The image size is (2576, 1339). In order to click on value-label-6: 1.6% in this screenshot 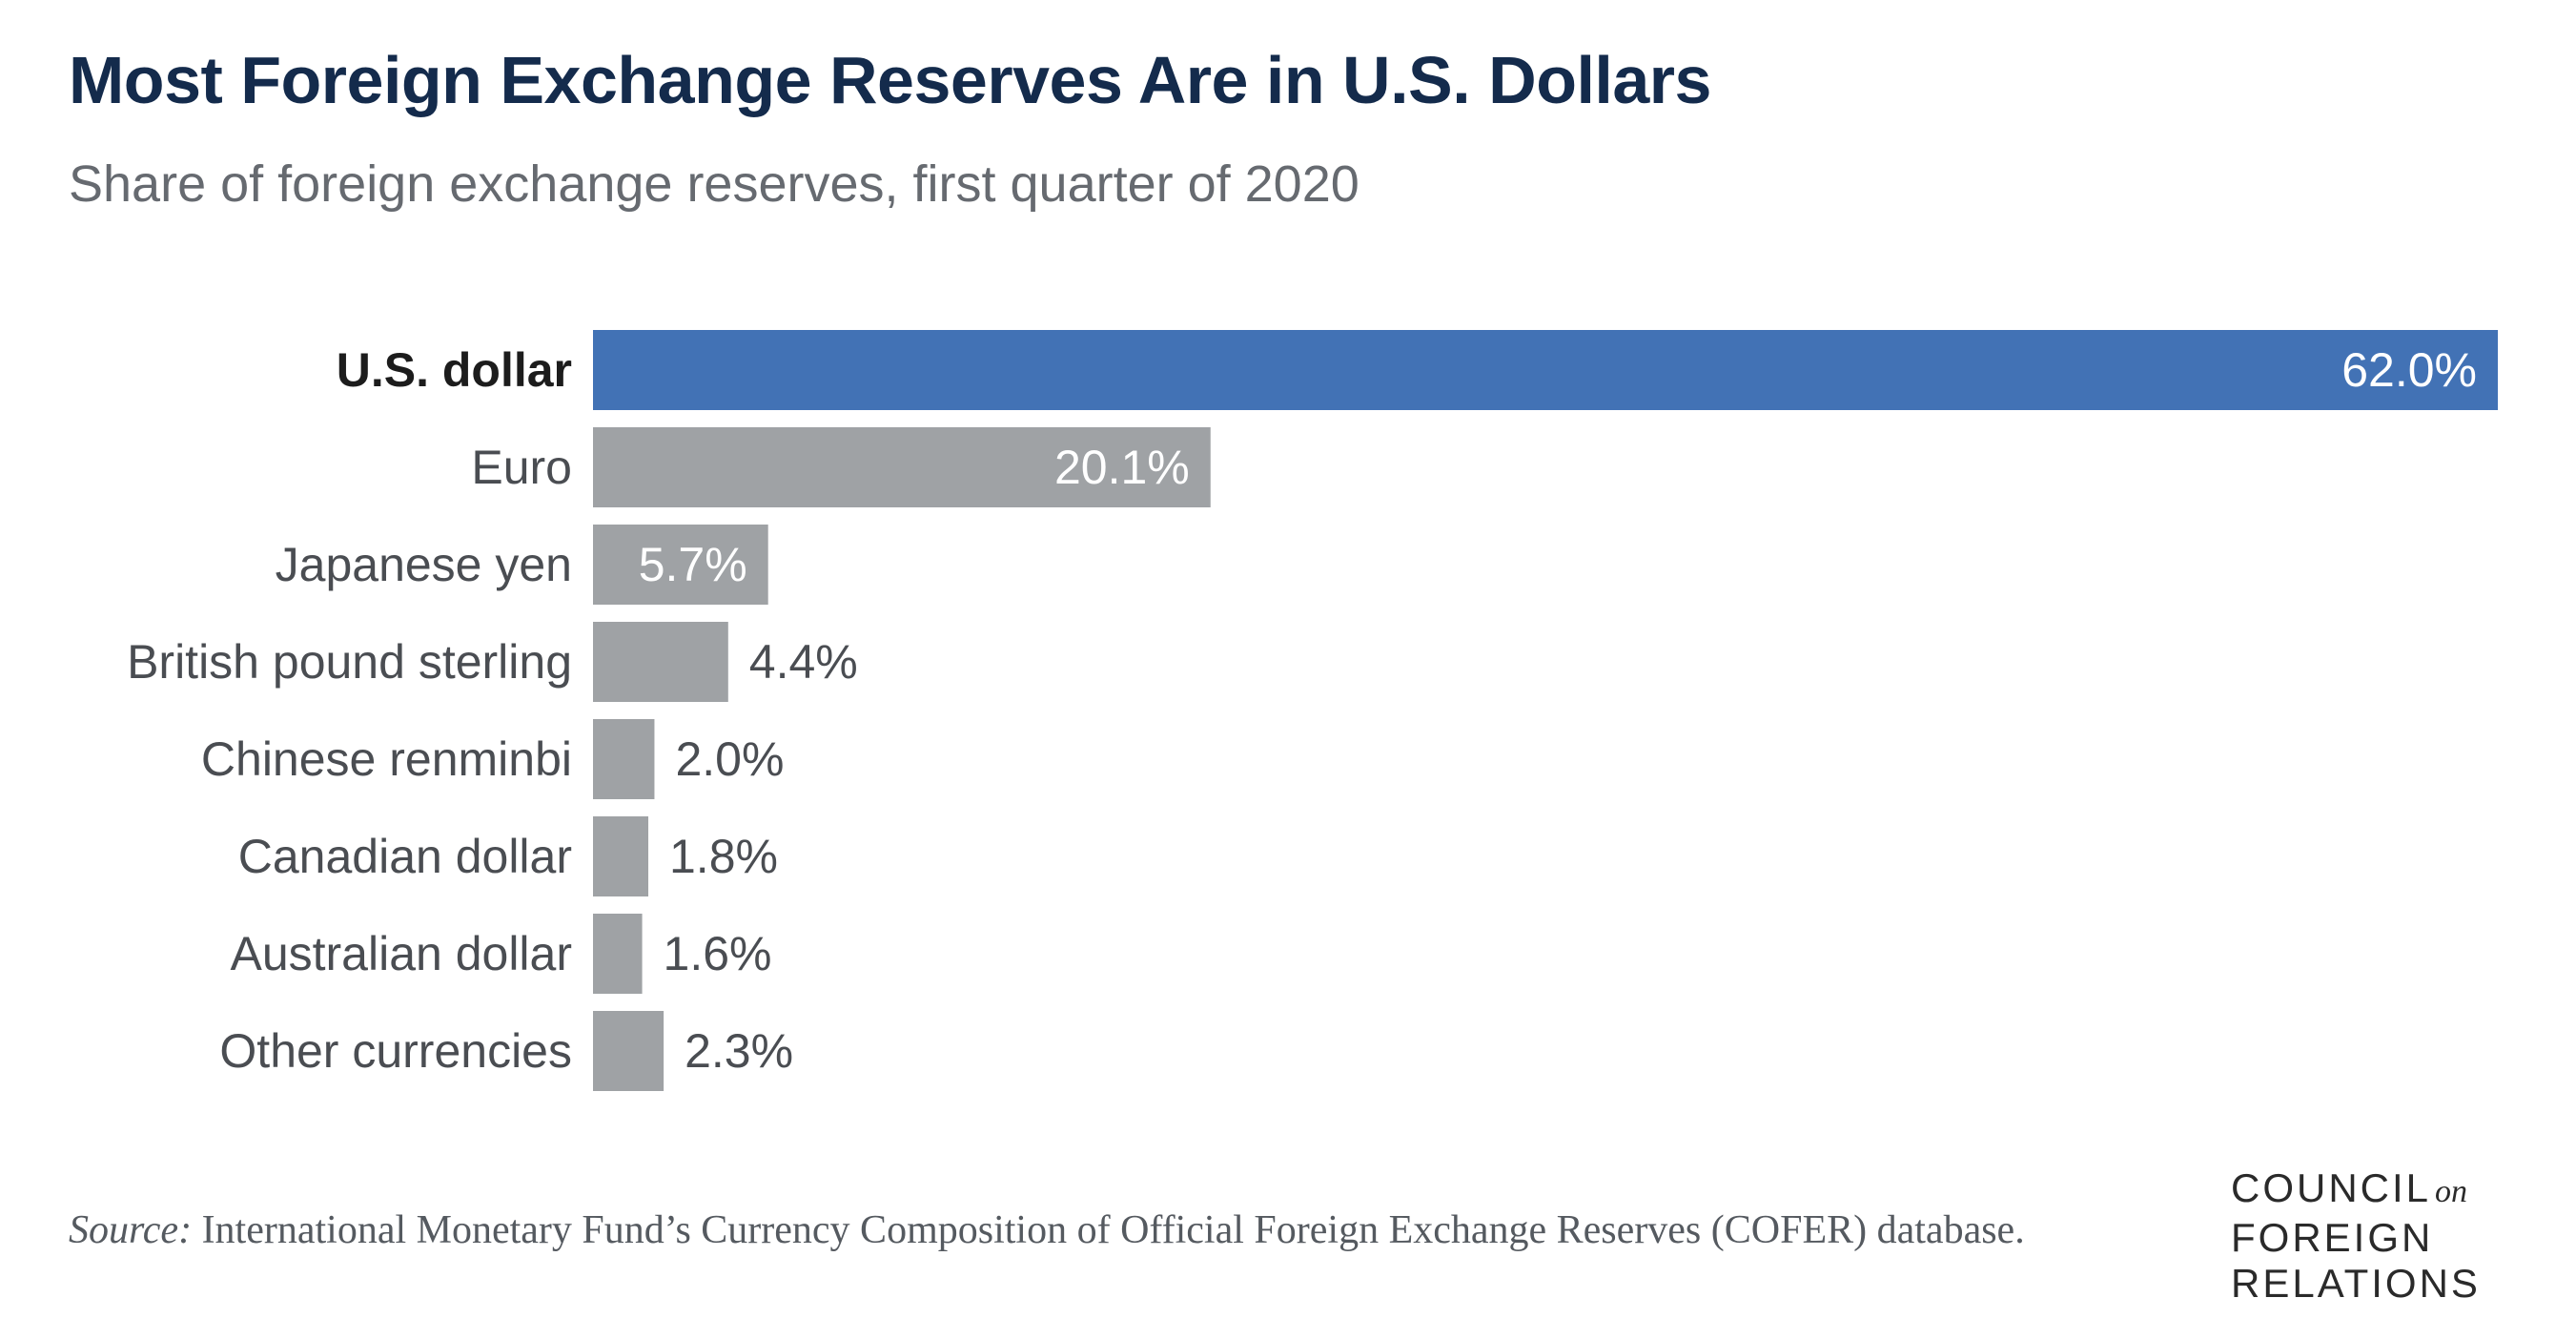, I will do `click(718, 953)`.